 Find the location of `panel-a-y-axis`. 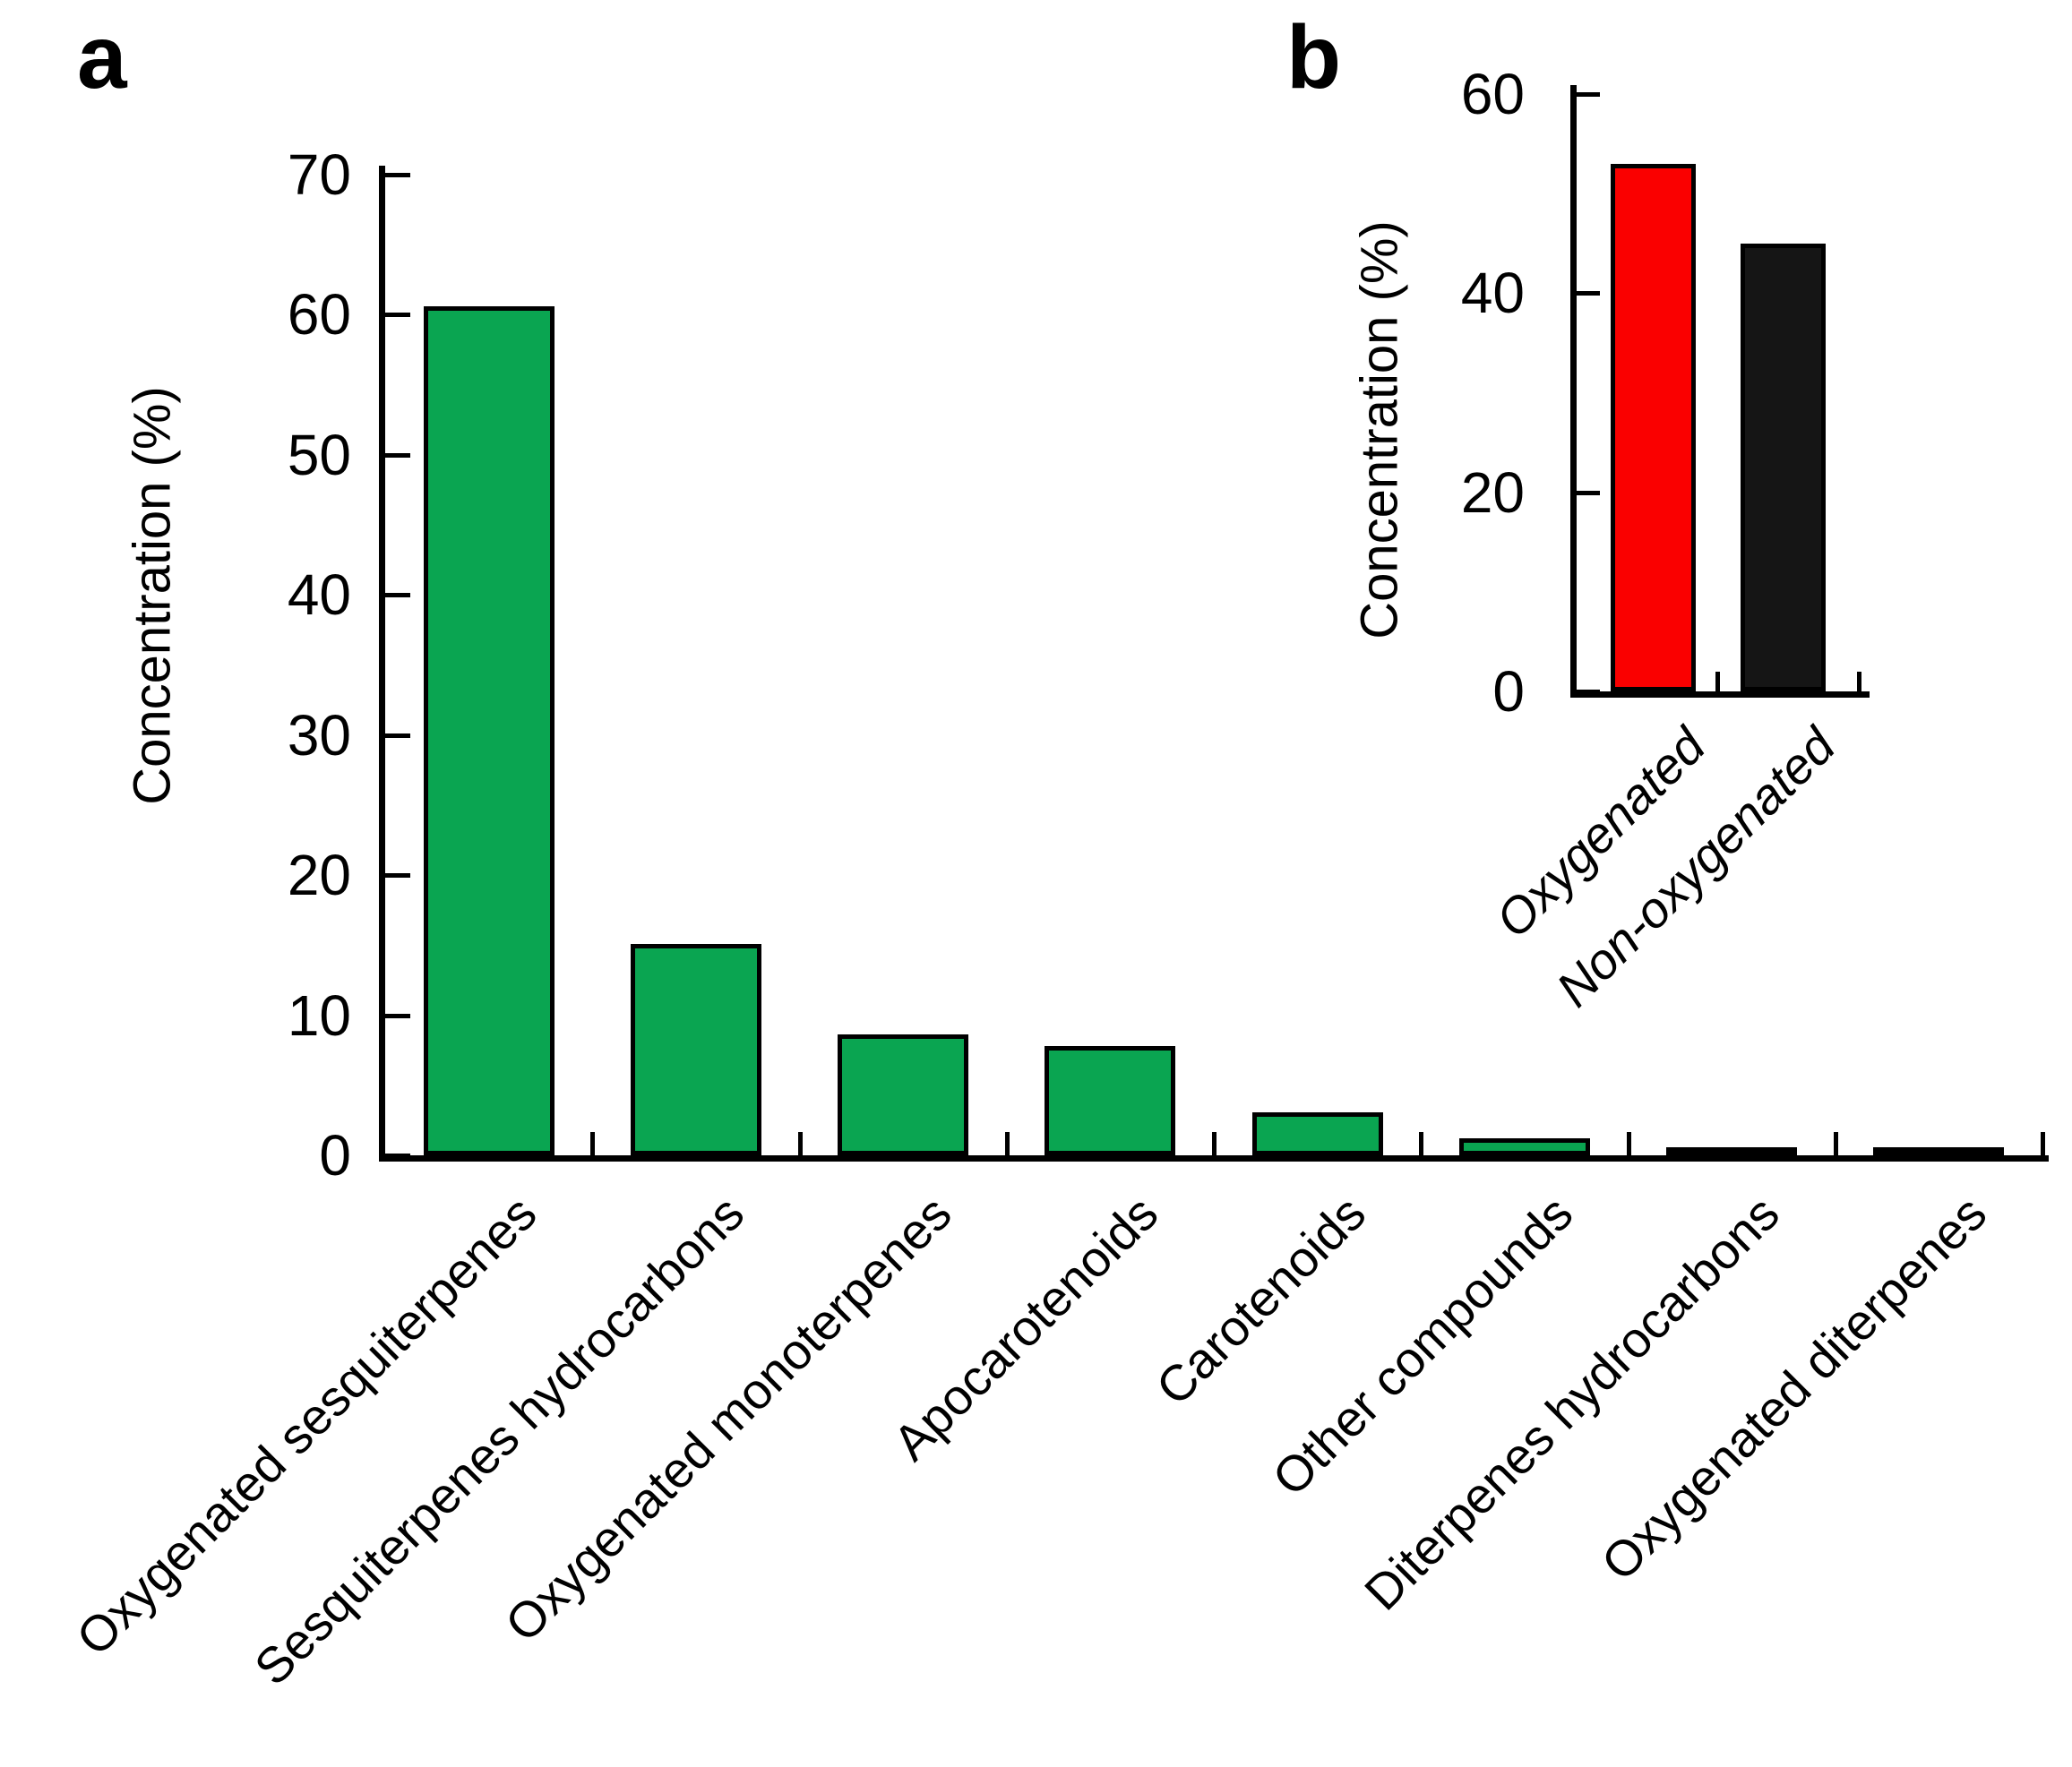

panel-a-y-axis is located at coordinates (382, 664).